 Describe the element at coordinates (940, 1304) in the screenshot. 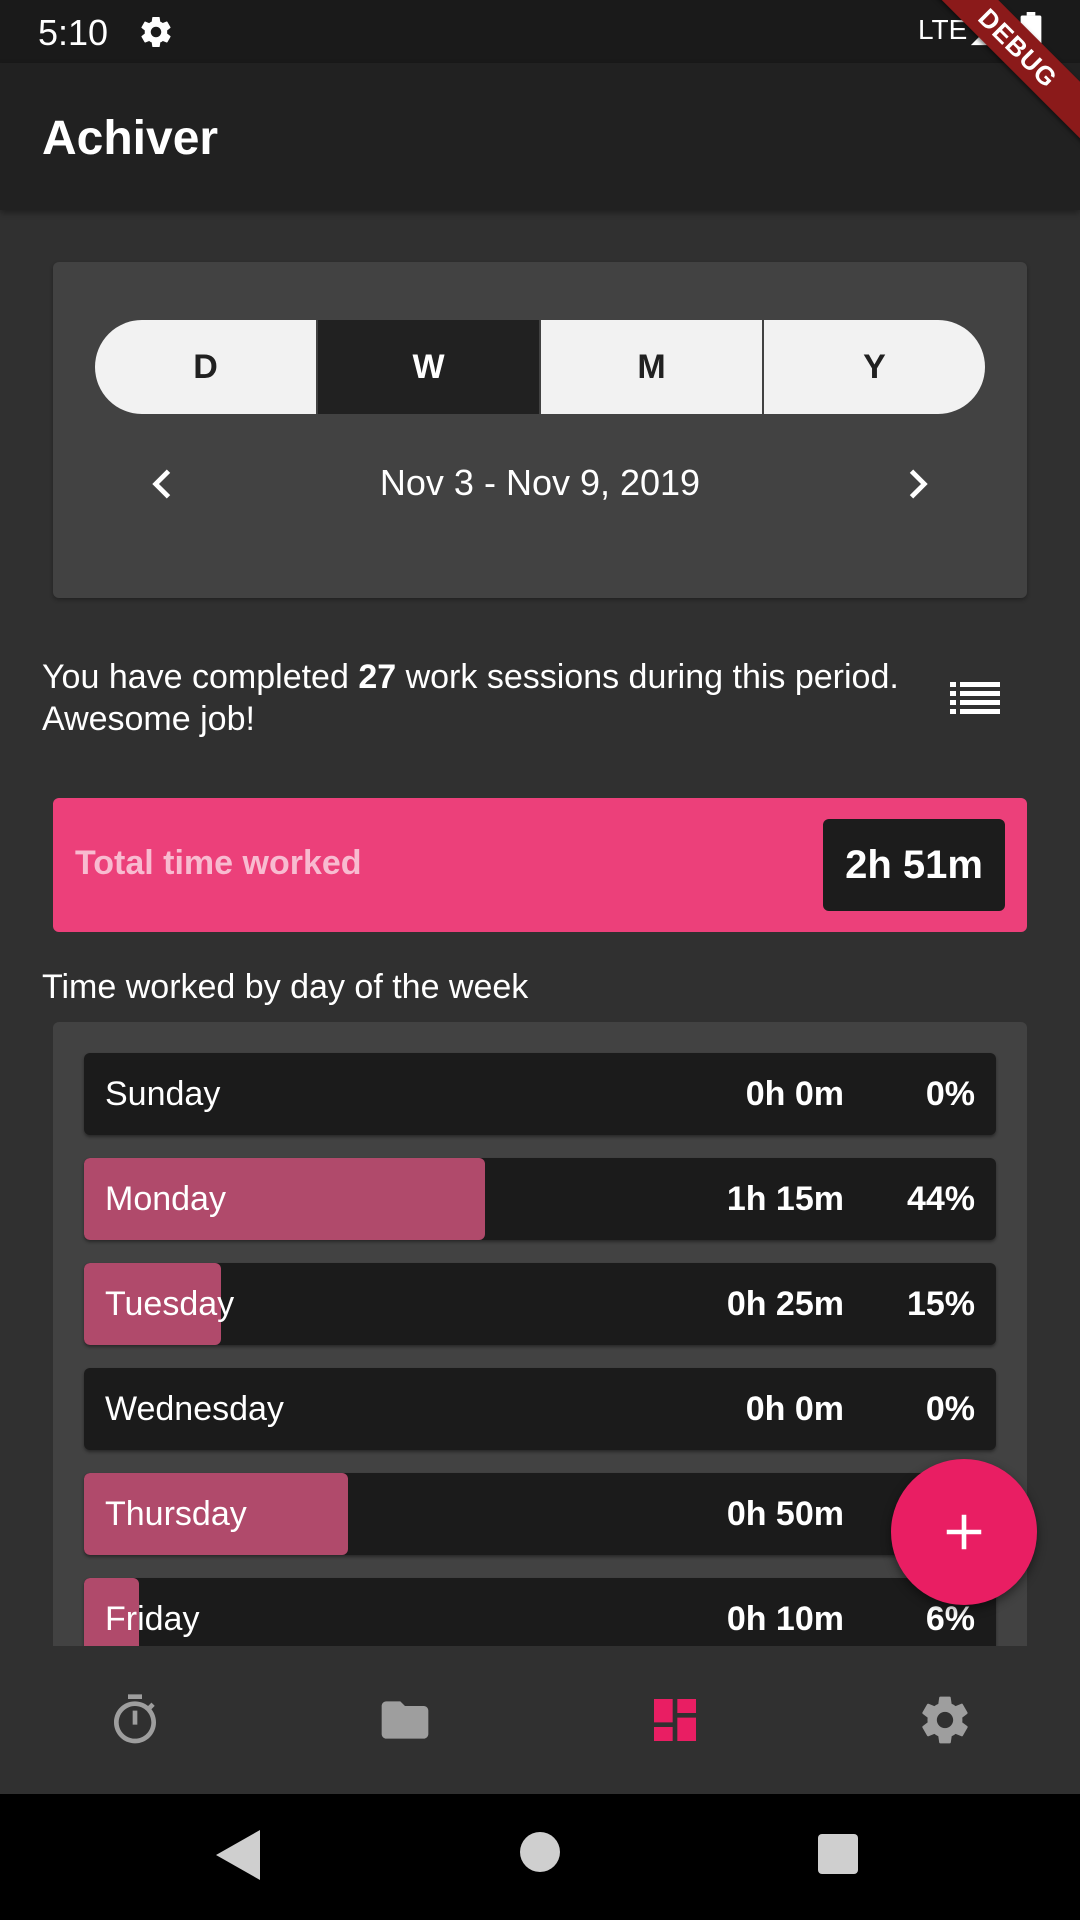

I see `day-percent: 15%` at that location.